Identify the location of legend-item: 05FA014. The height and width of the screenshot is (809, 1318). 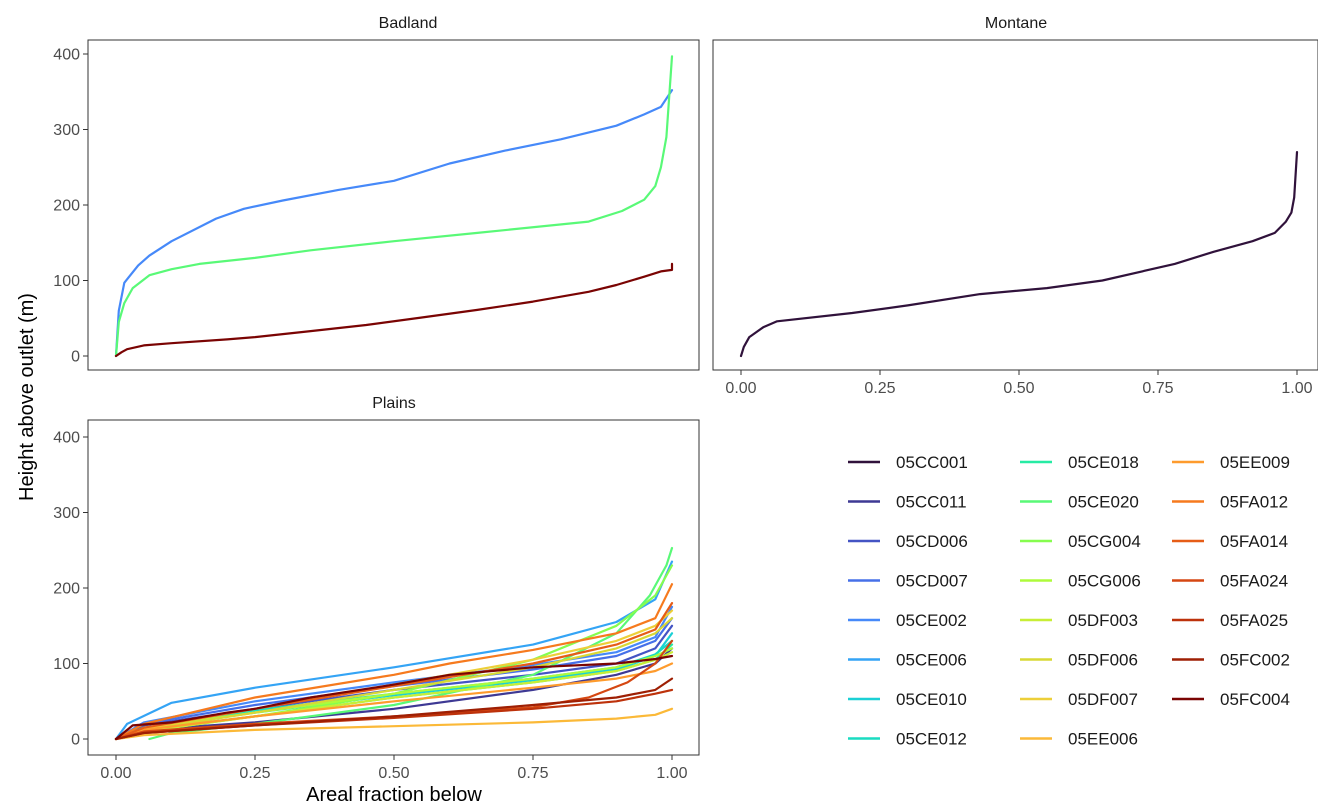
(1230, 541).